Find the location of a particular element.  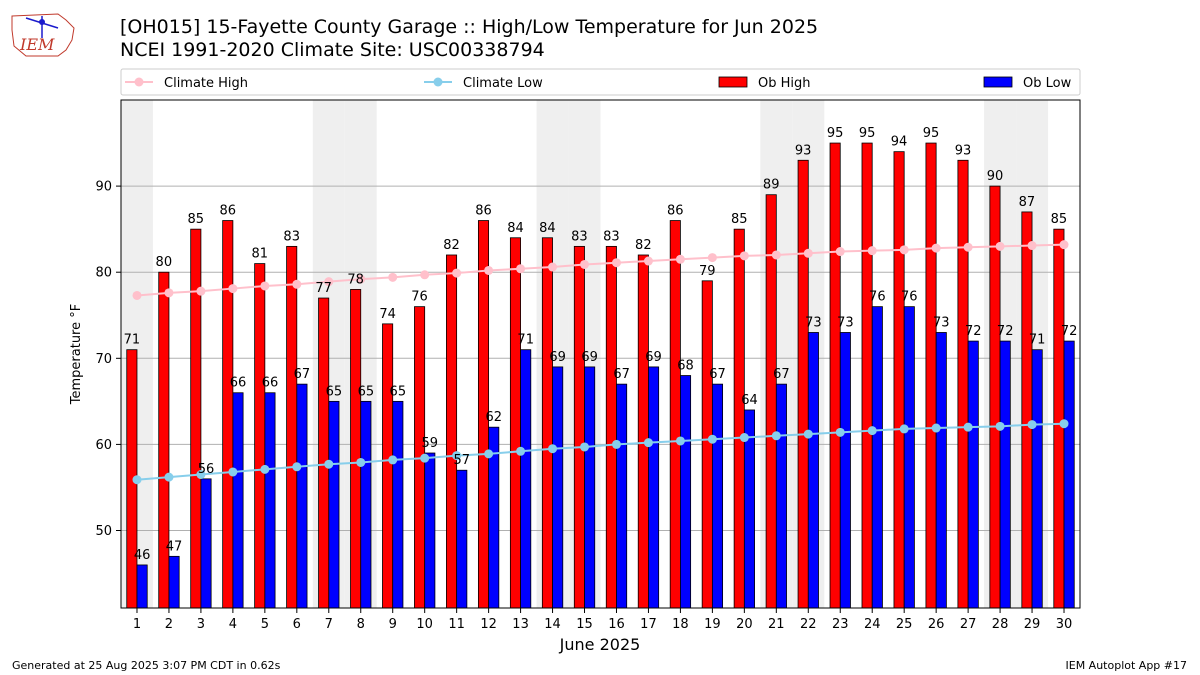

x-tick-label-2: 2 is located at coordinates (169, 624).